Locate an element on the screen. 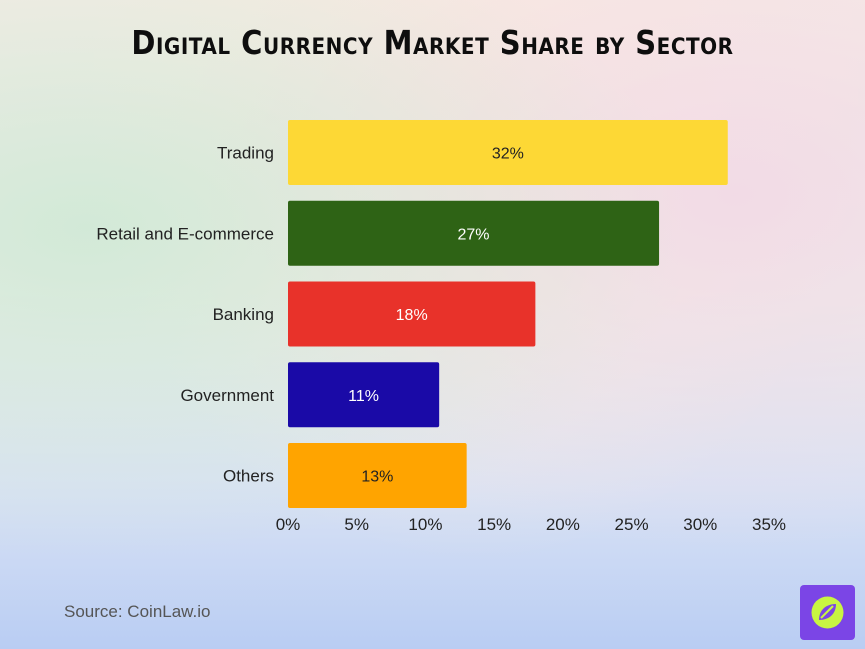  x-tick-label: 30% is located at coordinates (700, 524).